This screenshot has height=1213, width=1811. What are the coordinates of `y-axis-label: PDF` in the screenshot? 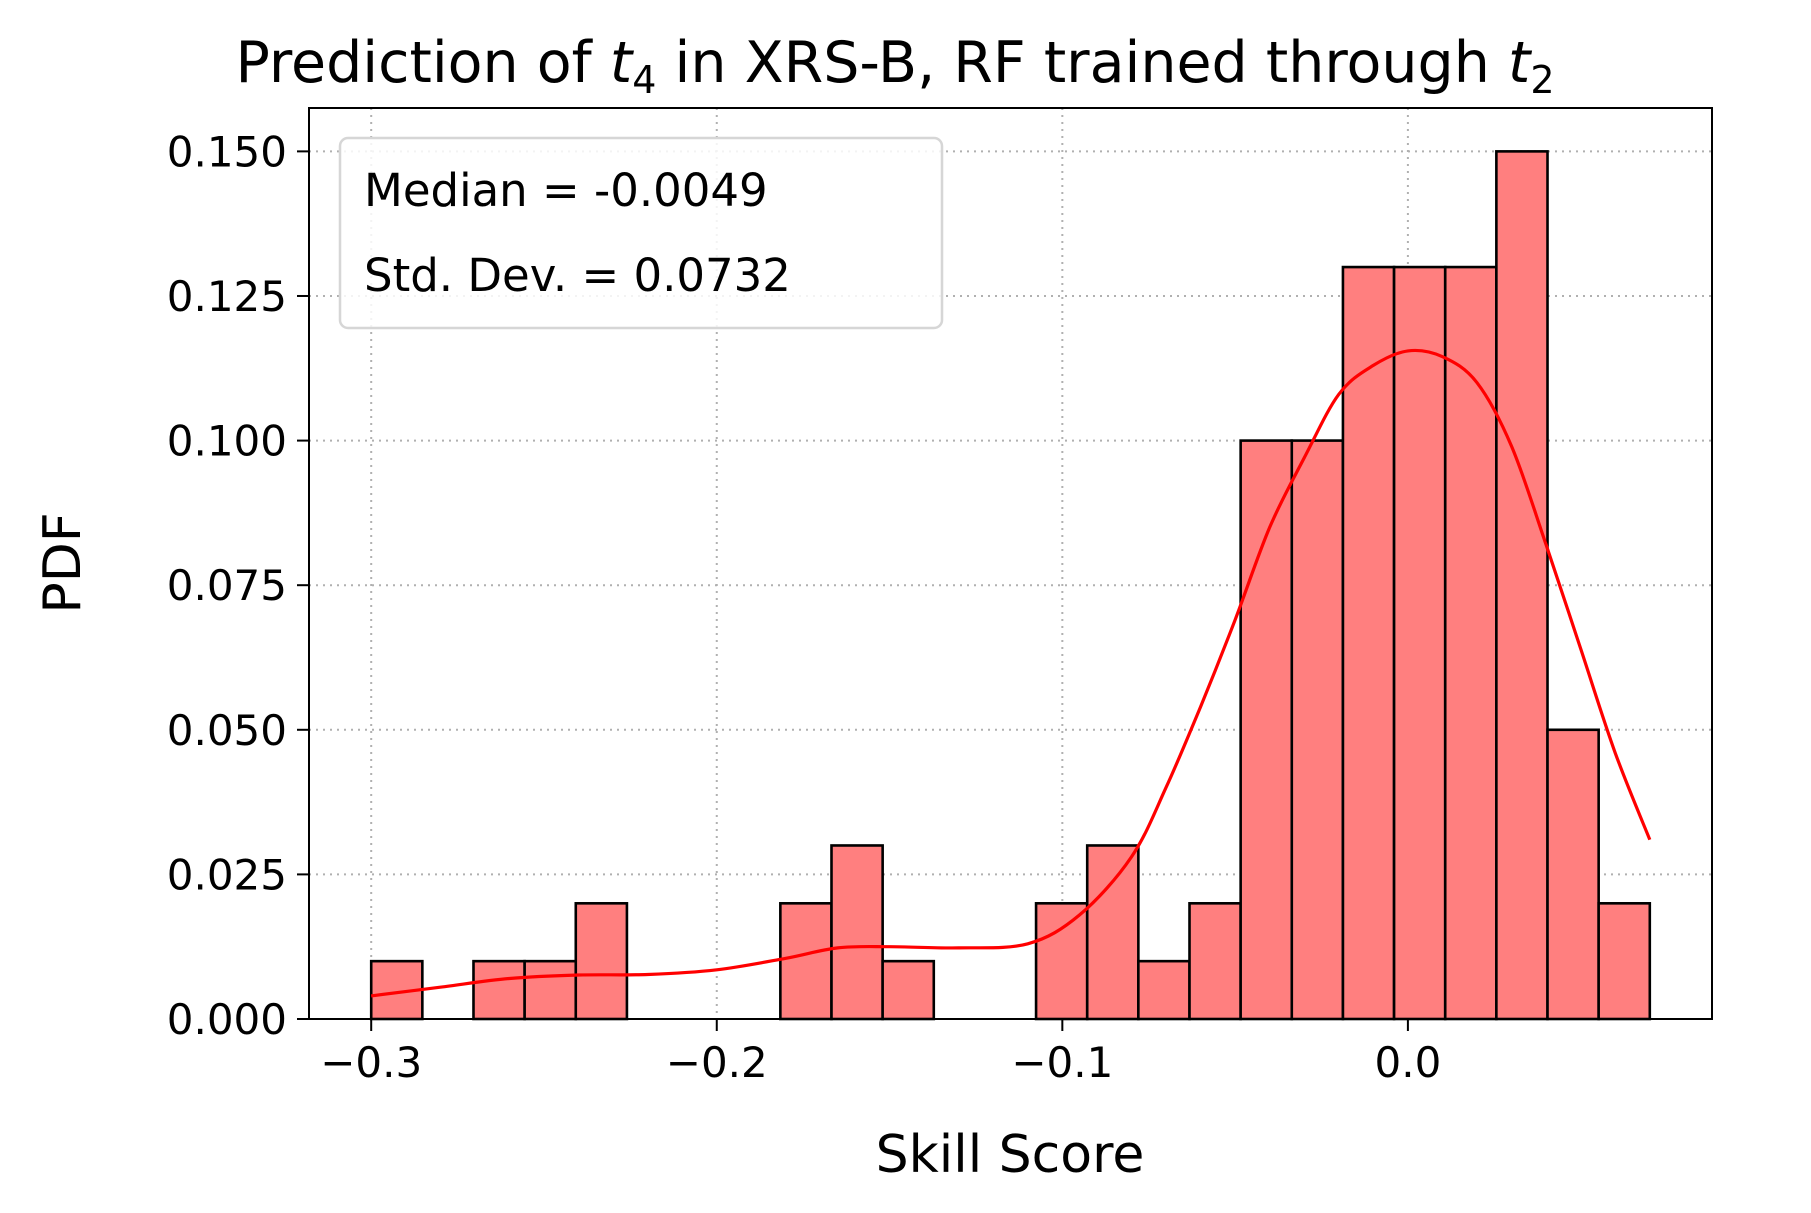 It's located at (63, 562).